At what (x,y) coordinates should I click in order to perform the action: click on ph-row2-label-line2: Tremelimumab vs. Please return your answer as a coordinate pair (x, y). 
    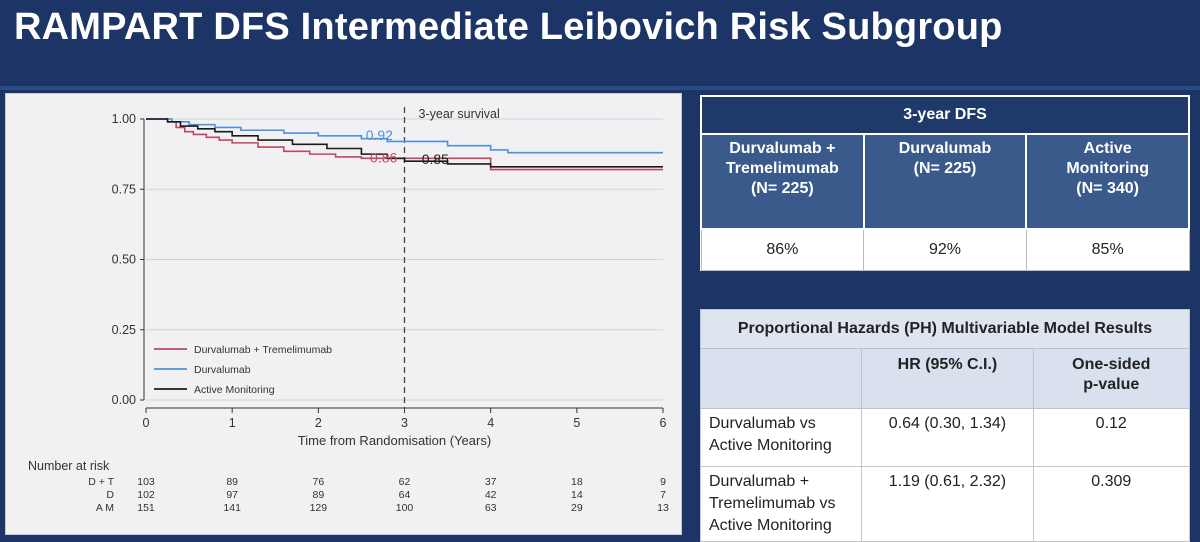
    Looking at the image, I should click on (772, 503).